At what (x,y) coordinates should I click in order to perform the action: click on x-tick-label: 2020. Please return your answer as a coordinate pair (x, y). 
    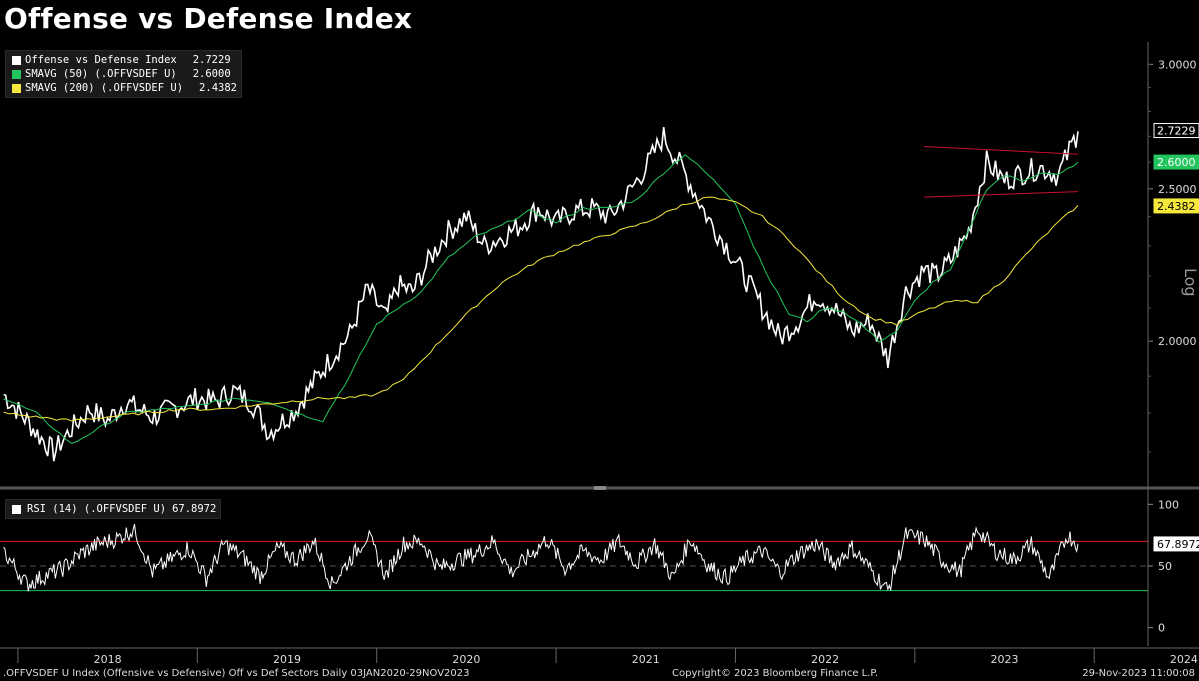
    Looking at the image, I should click on (466, 659).